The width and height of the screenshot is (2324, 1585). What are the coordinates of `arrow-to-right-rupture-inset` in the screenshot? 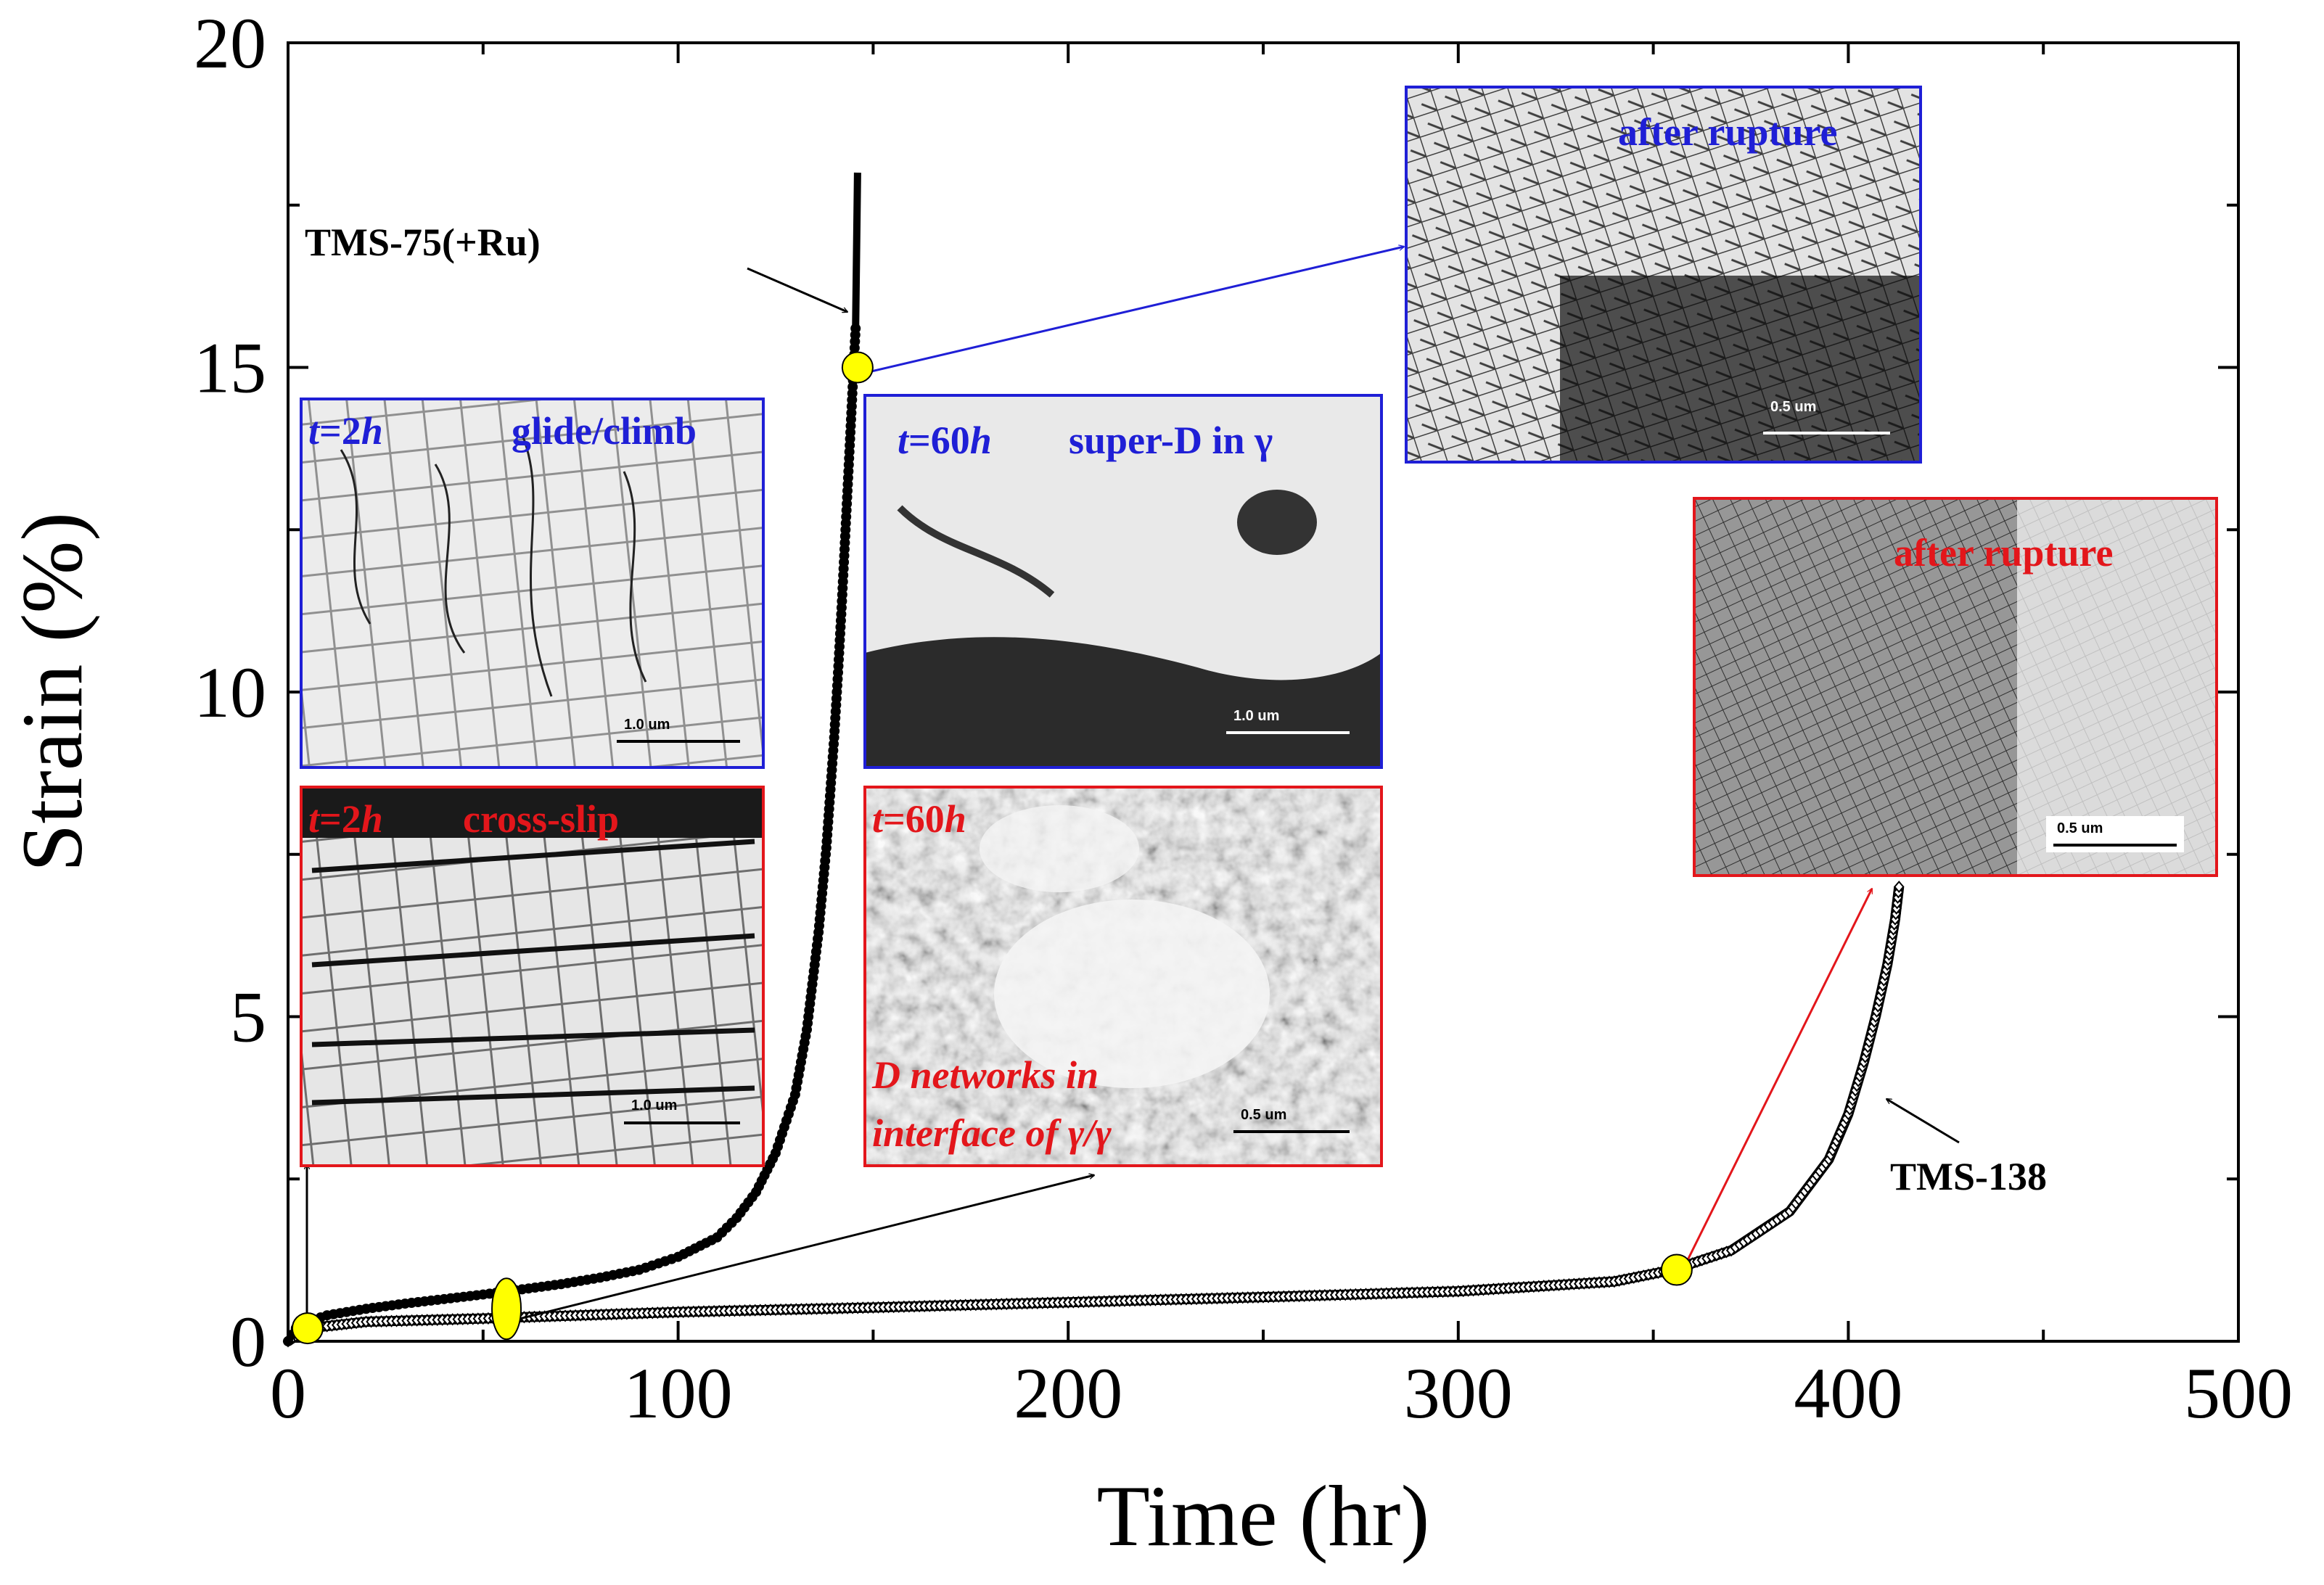 It's located at (1776, 1080).